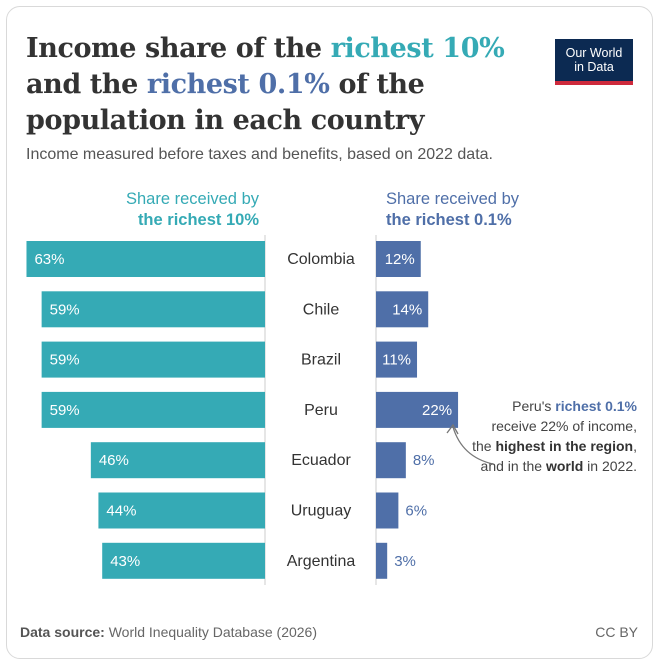  Describe the element at coordinates (49, 259) in the screenshot. I see `label-richest-10-colombia: 63%` at that location.